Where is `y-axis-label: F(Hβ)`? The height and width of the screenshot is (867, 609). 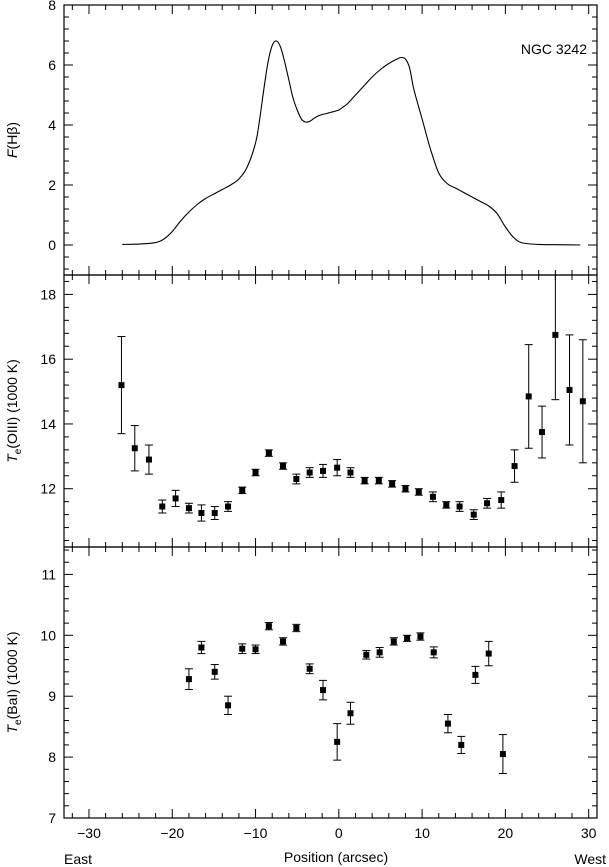
y-axis-label: F(Hβ) is located at coordinates (12, 140).